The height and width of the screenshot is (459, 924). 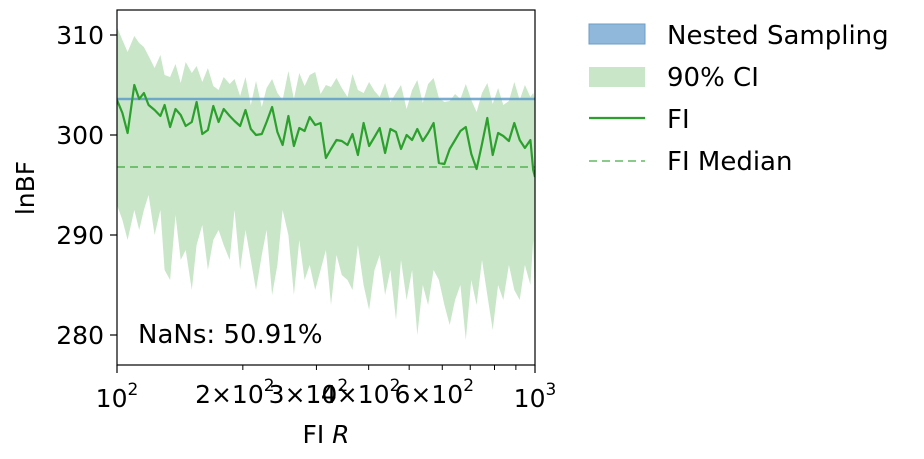 I want to click on legend-label-nested-sampling: Nested Sampling, so click(x=778, y=36).